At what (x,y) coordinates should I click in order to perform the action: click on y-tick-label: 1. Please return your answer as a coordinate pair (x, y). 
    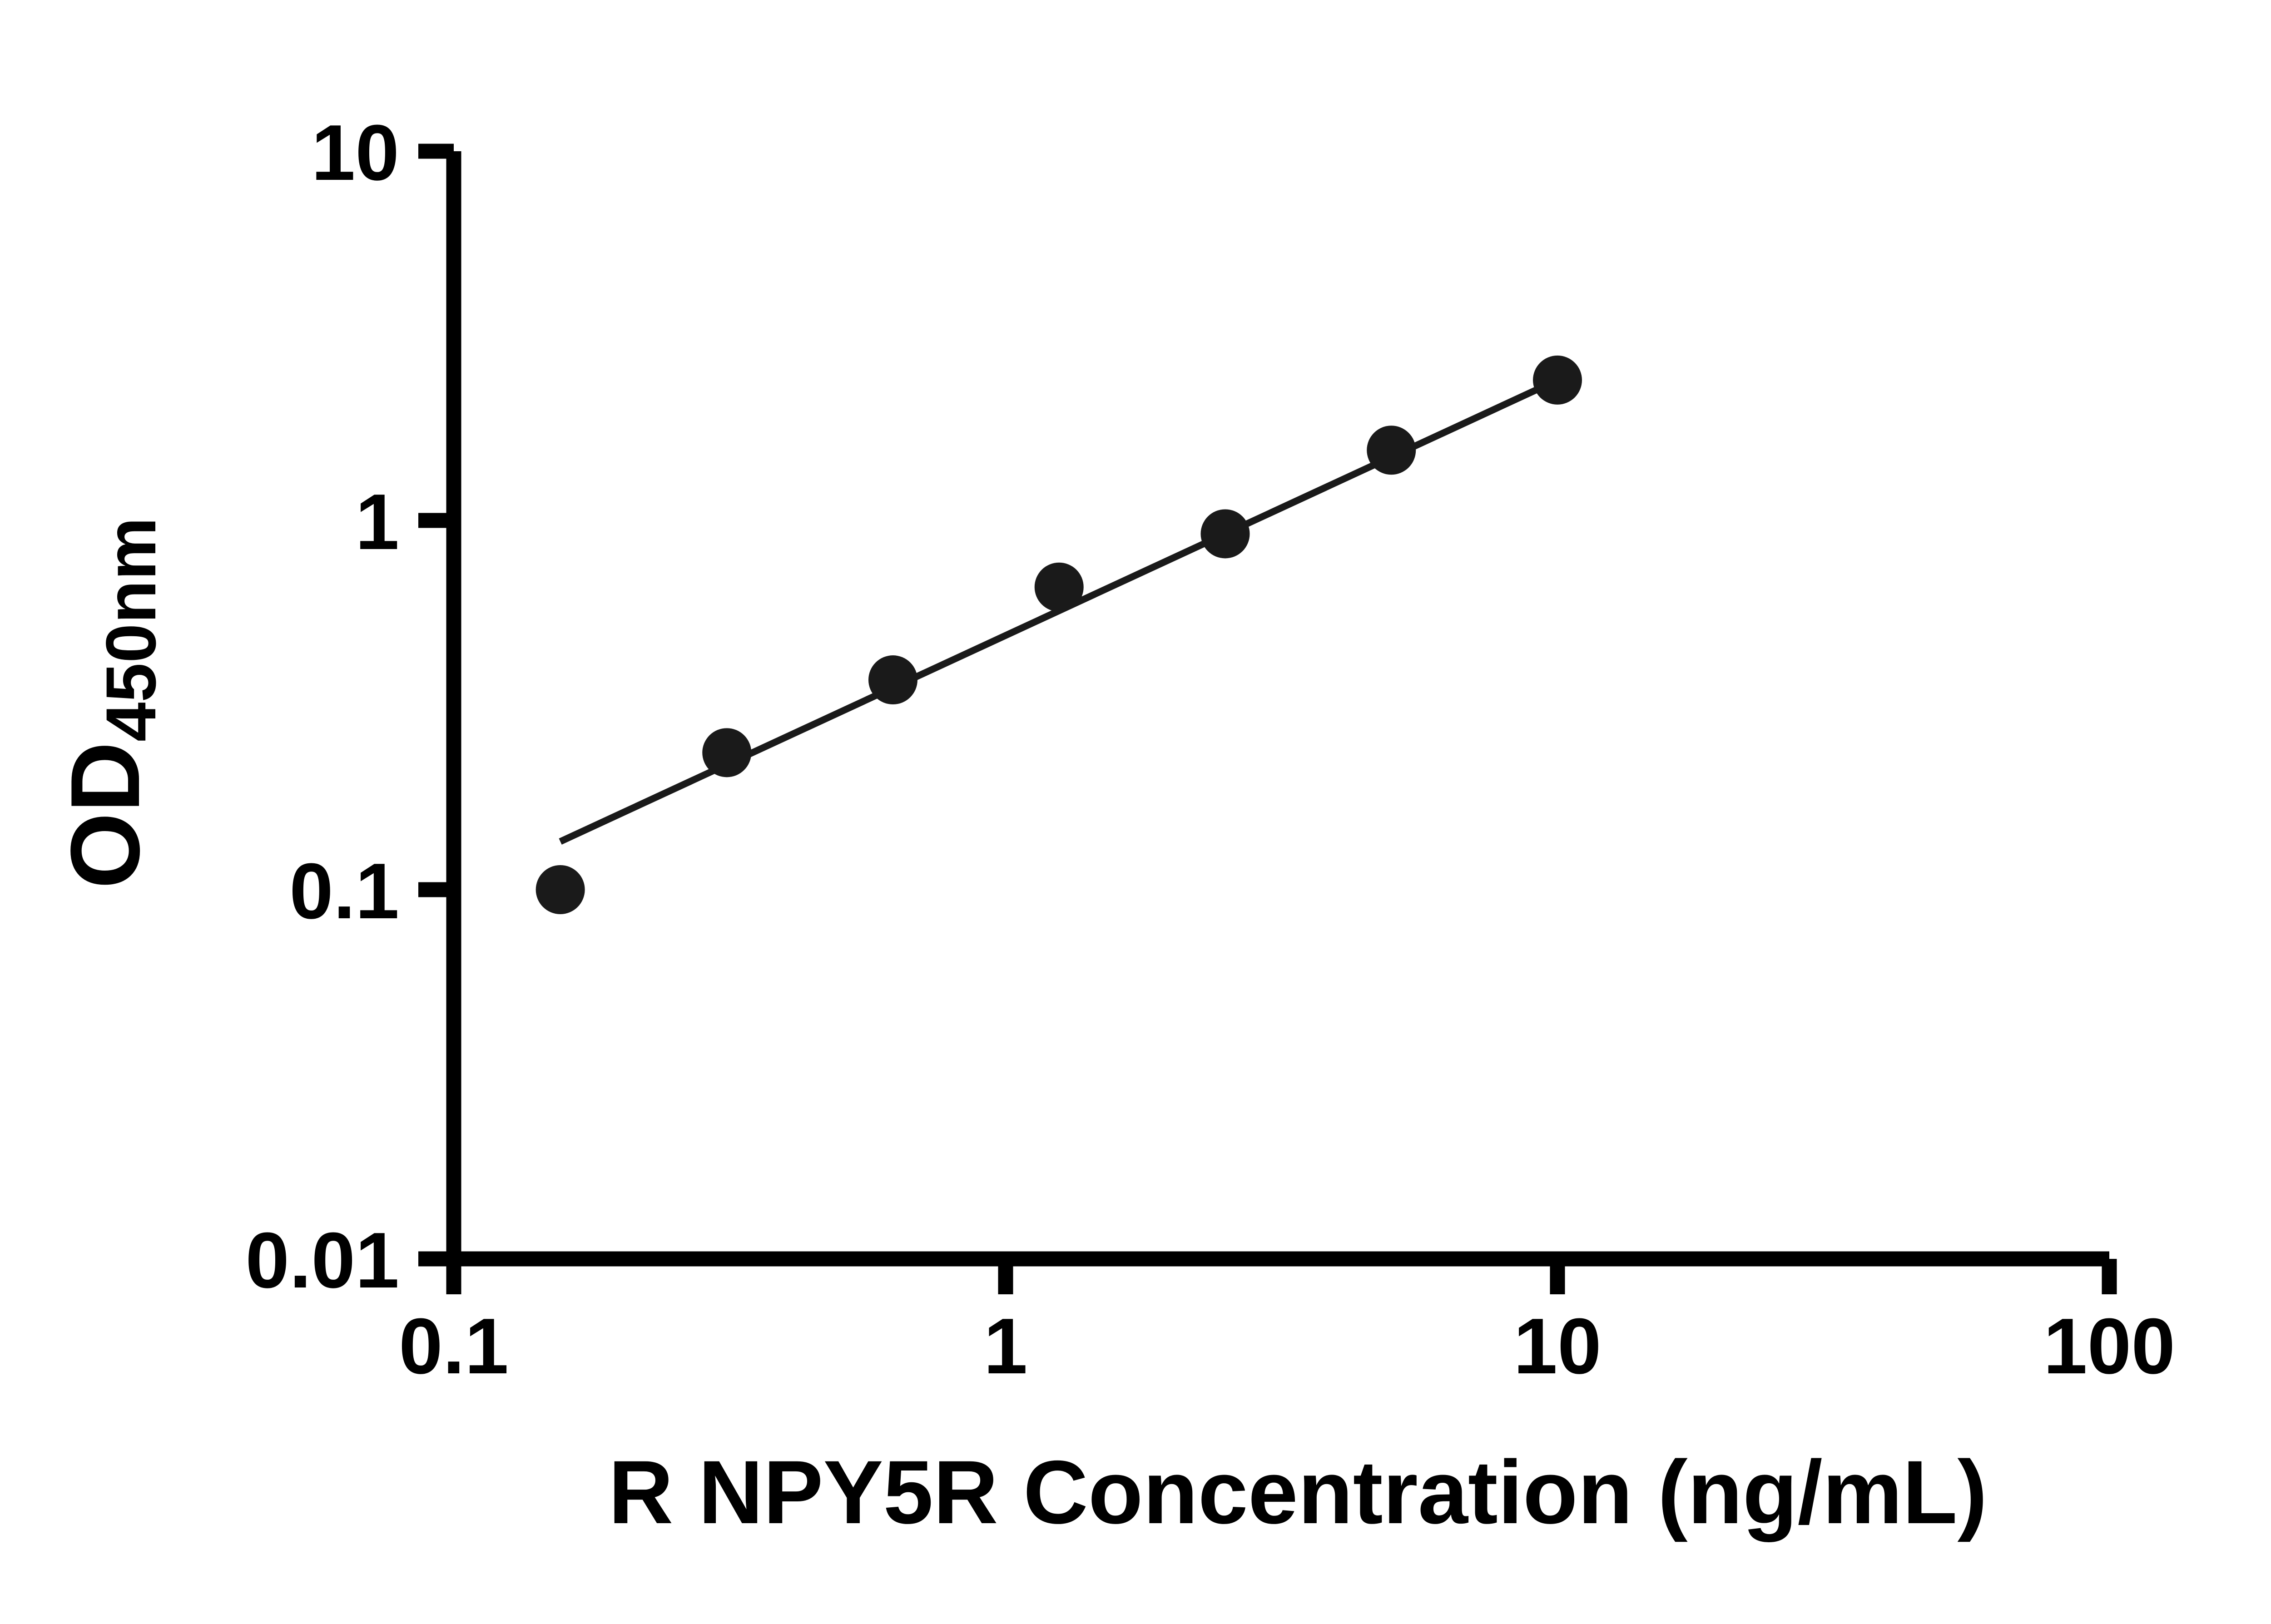
    Looking at the image, I should click on (377, 521).